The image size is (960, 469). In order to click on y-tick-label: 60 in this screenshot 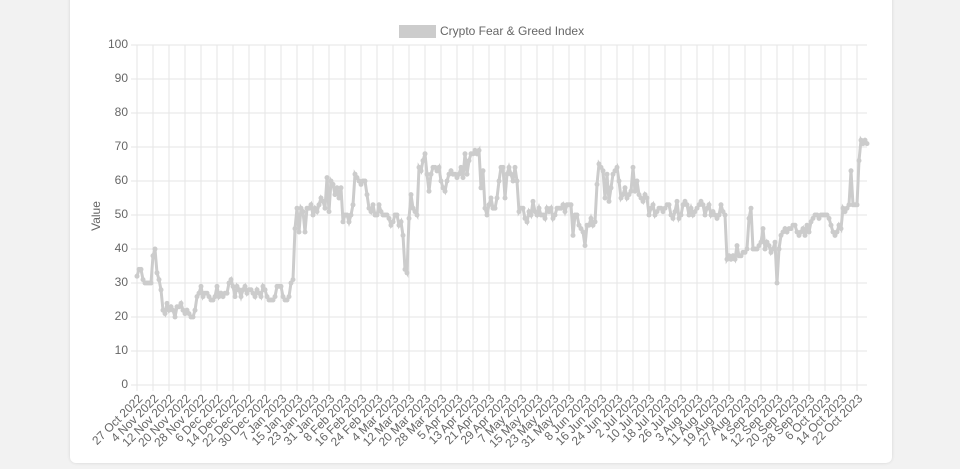, I will do `click(122, 180)`.